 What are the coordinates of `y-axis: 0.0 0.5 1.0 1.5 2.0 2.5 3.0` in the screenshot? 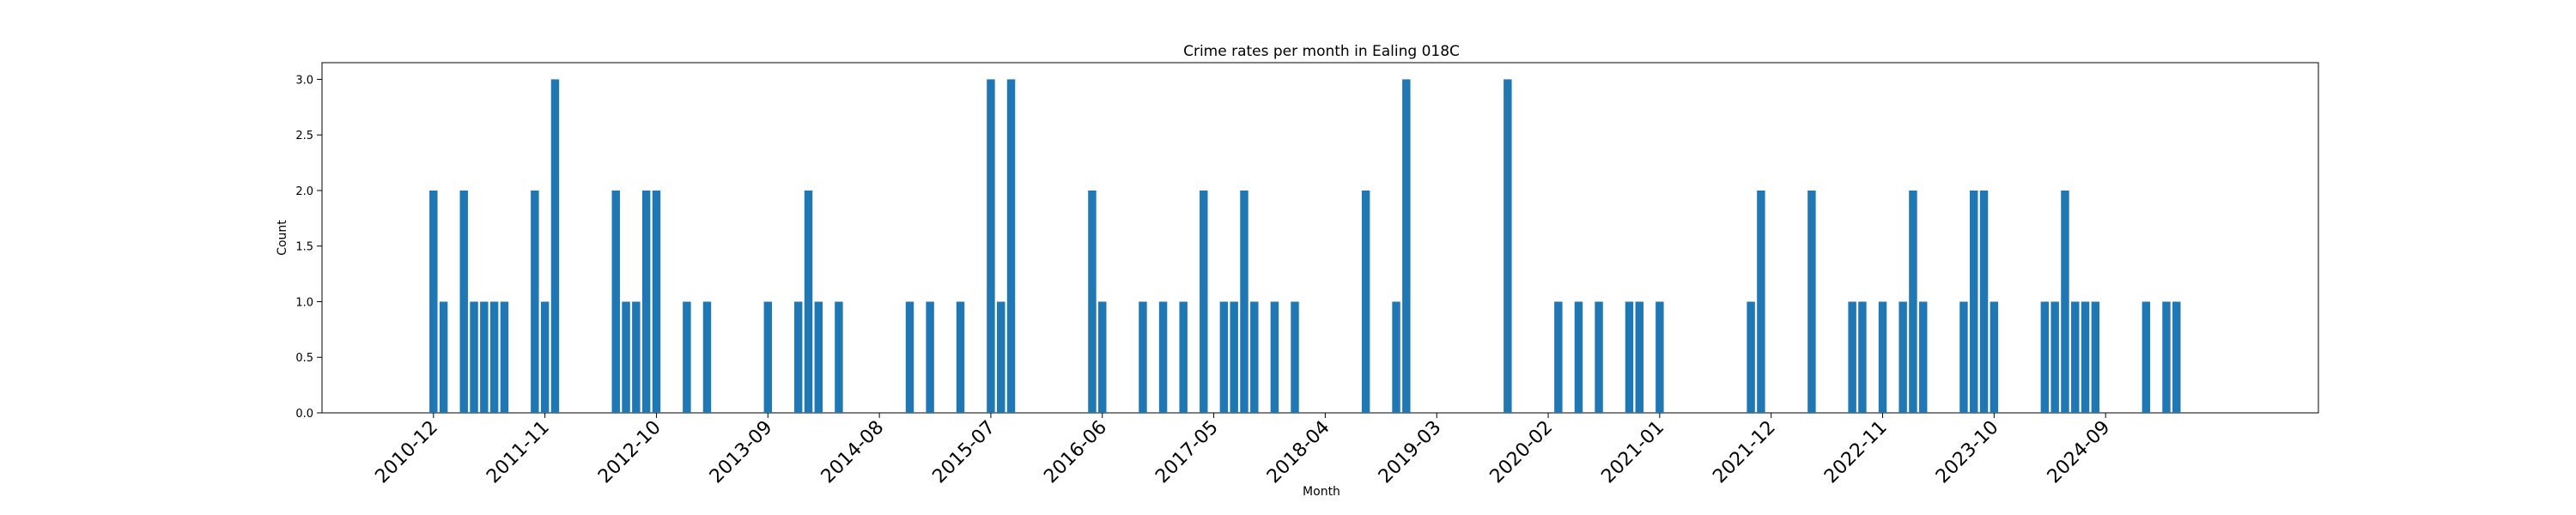 It's located at (308, 247).